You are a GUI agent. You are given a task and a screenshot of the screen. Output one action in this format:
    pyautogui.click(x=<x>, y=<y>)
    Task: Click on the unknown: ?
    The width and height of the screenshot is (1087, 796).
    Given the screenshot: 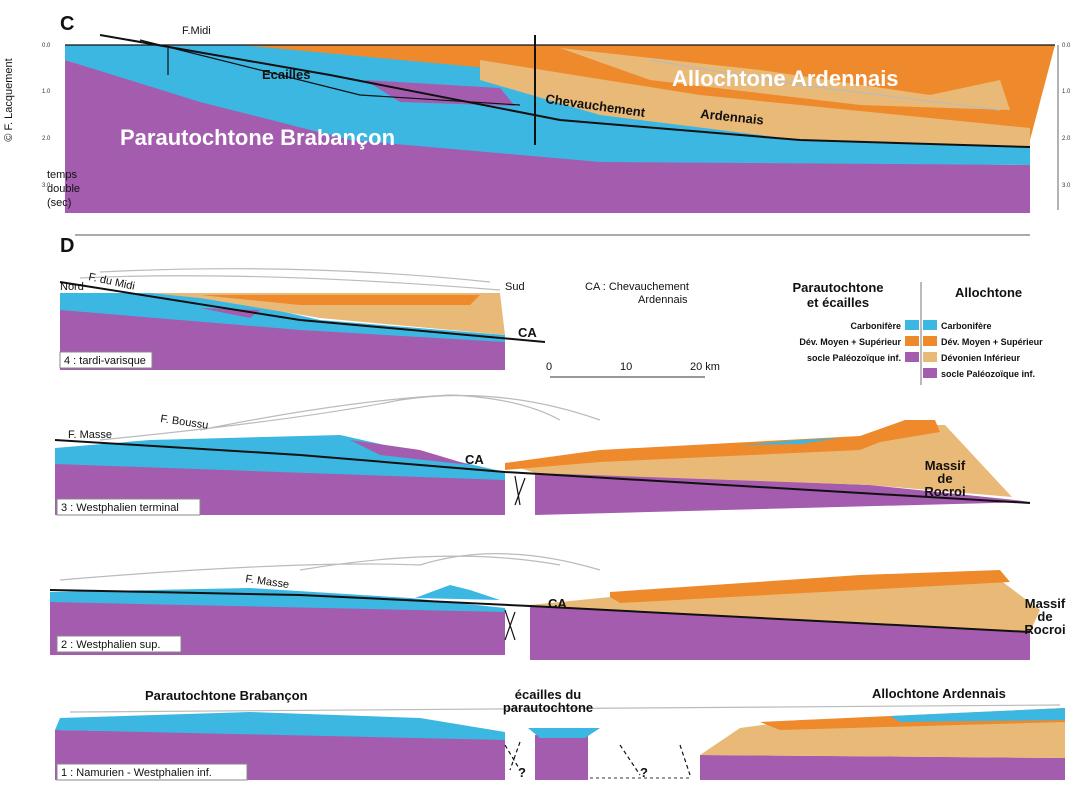 What is the action you would take?
    pyautogui.click(x=522, y=772)
    